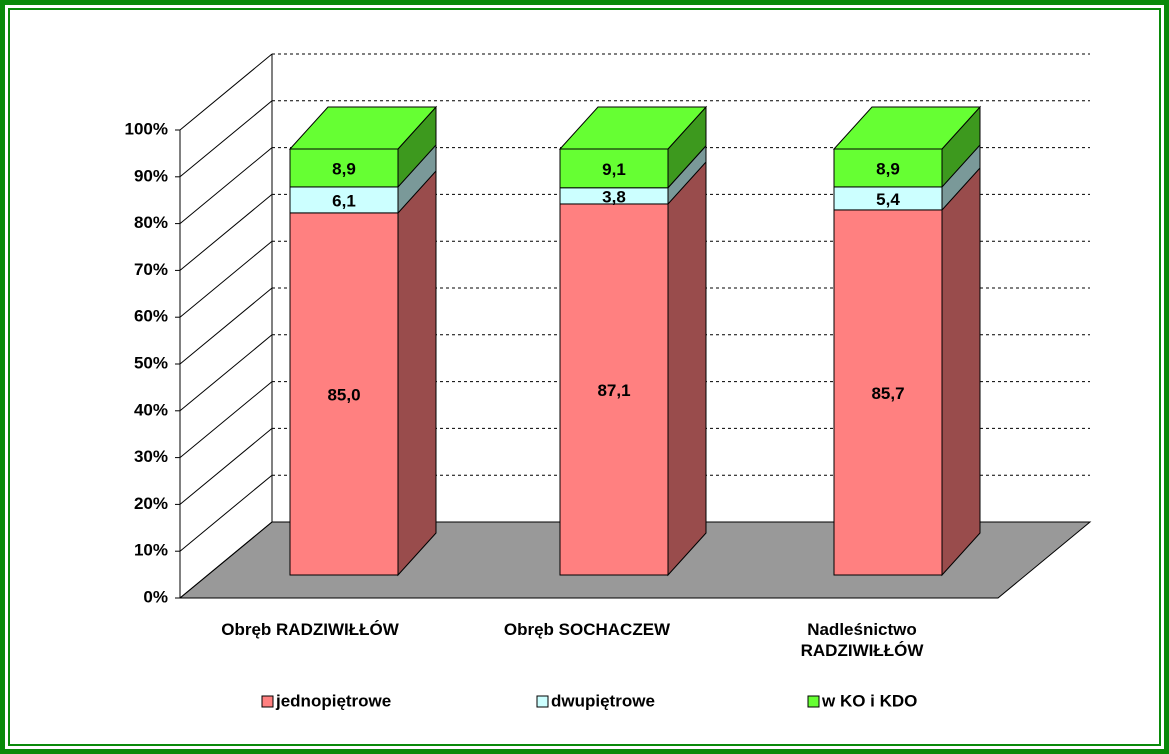 The height and width of the screenshot is (754, 1169). I want to click on data-label: 5,4, so click(888, 199).